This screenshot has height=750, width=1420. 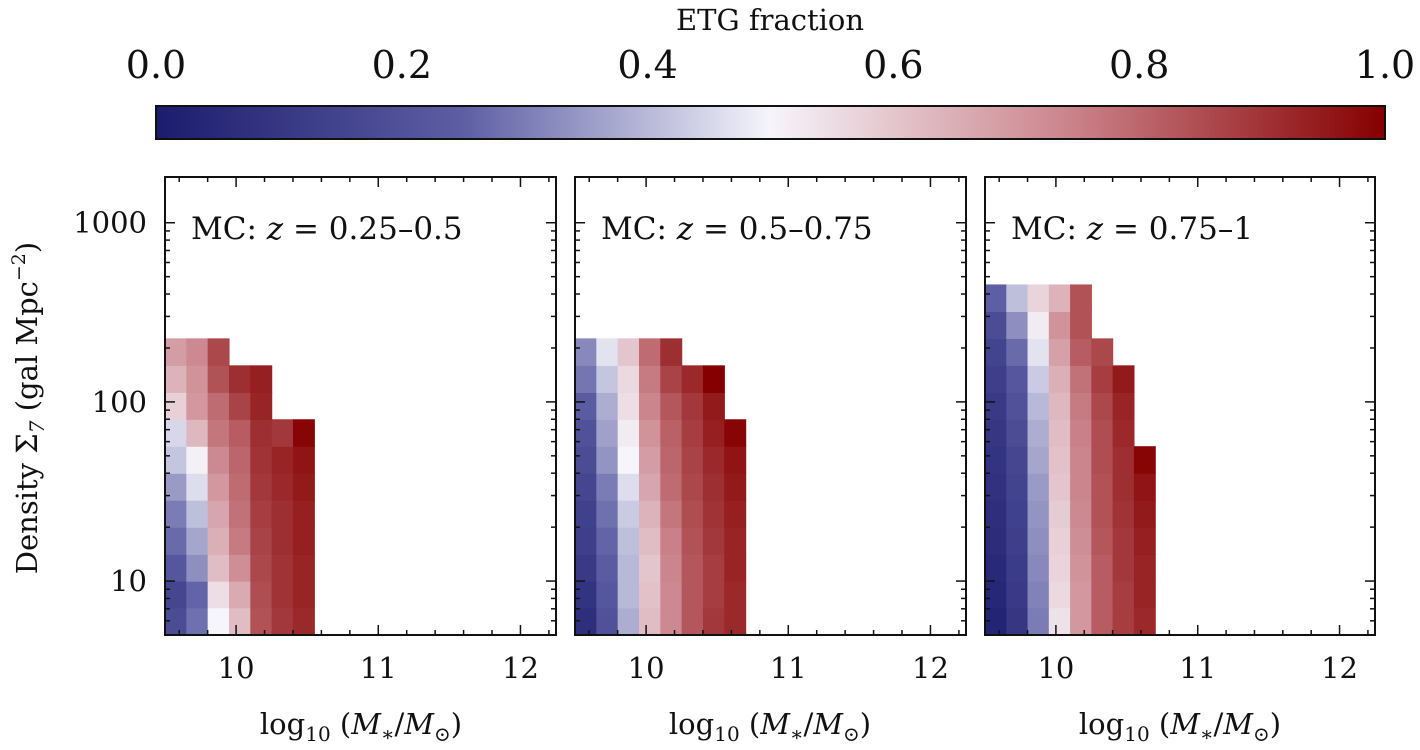 I want to click on x-tick-label: 12, so click(x=1339, y=668).